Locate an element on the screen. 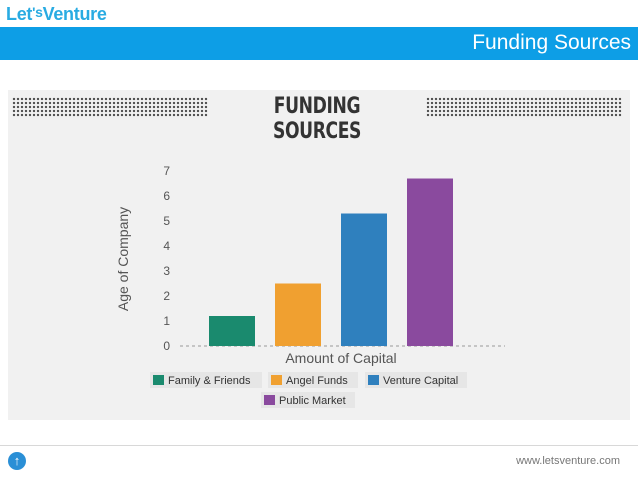  bar-public-market is located at coordinates (430, 262).